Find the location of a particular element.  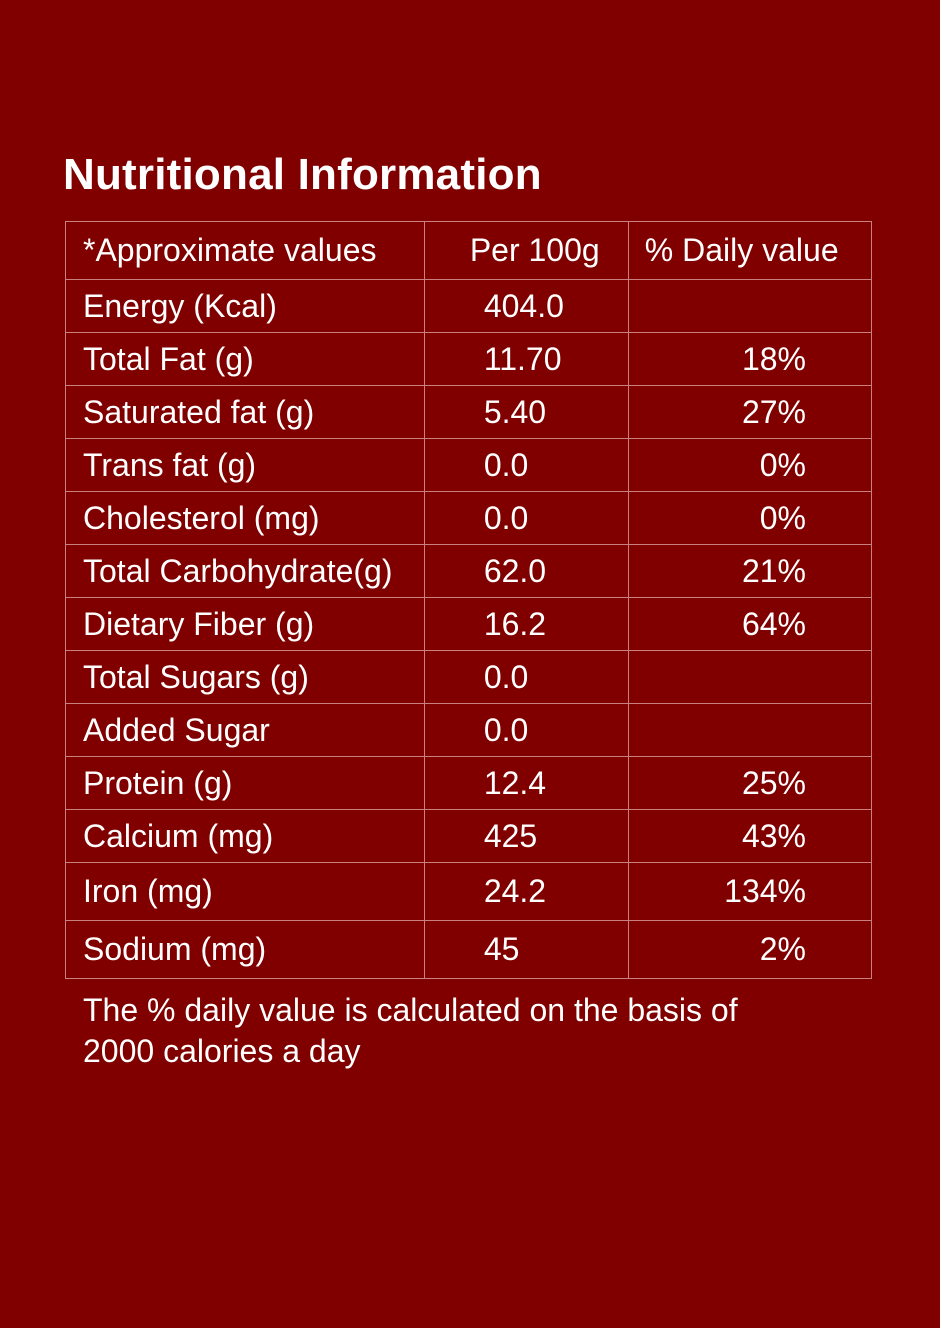

table-row: Energy (Kcal) 404.0 is located at coordinates (469, 306).